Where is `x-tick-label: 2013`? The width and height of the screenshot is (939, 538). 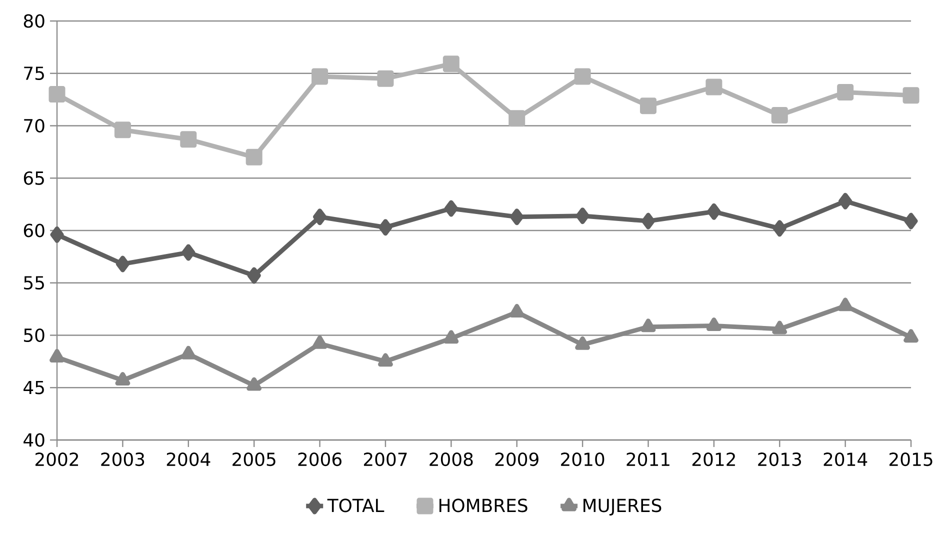 x-tick-label: 2013 is located at coordinates (779, 459).